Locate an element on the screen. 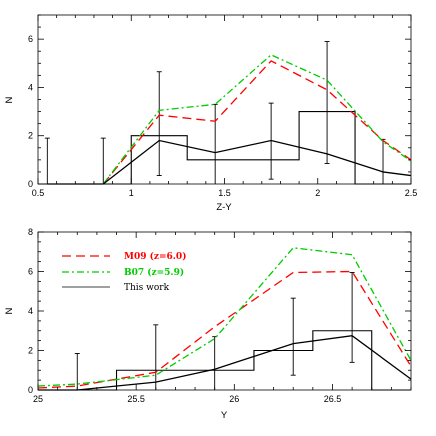  bot-y-tick-label: 2 is located at coordinates (30, 351).